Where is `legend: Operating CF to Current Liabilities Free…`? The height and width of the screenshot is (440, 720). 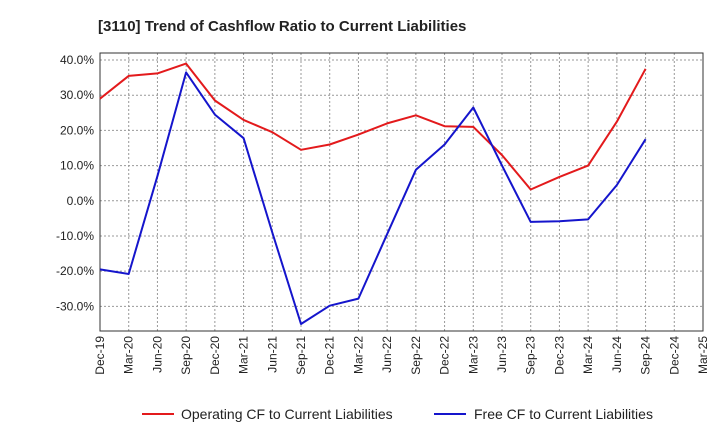
legend: Operating CF to Current Liabilities Free… is located at coordinates (397, 414).